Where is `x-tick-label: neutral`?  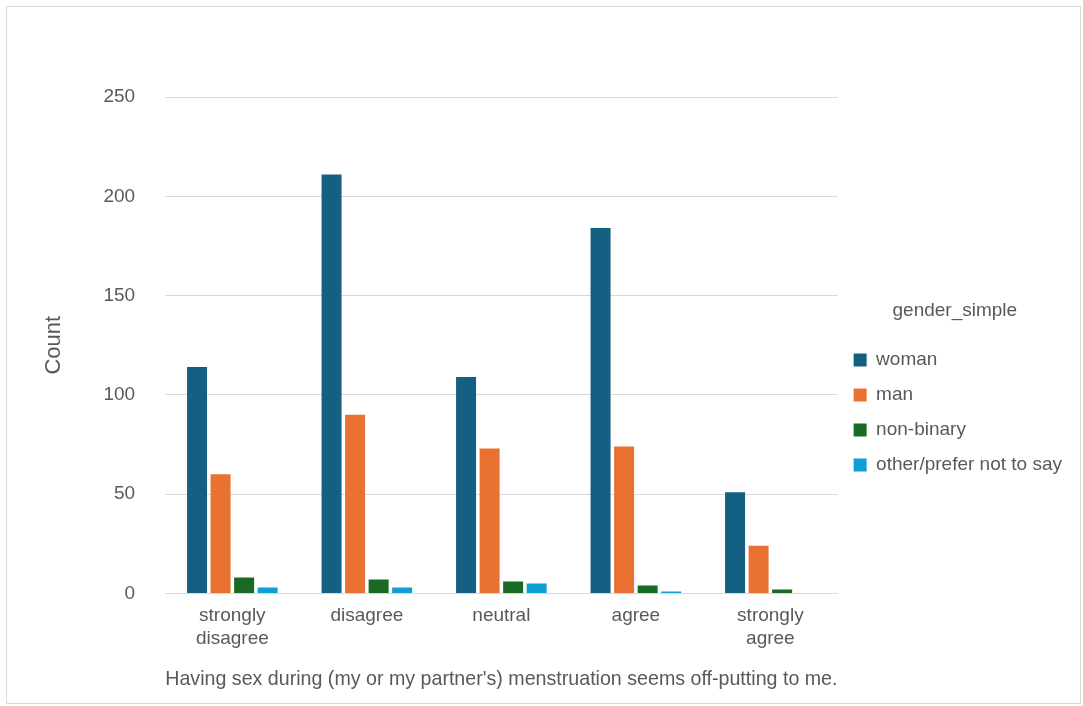 x-tick-label: neutral is located at coordinates (501, 615).